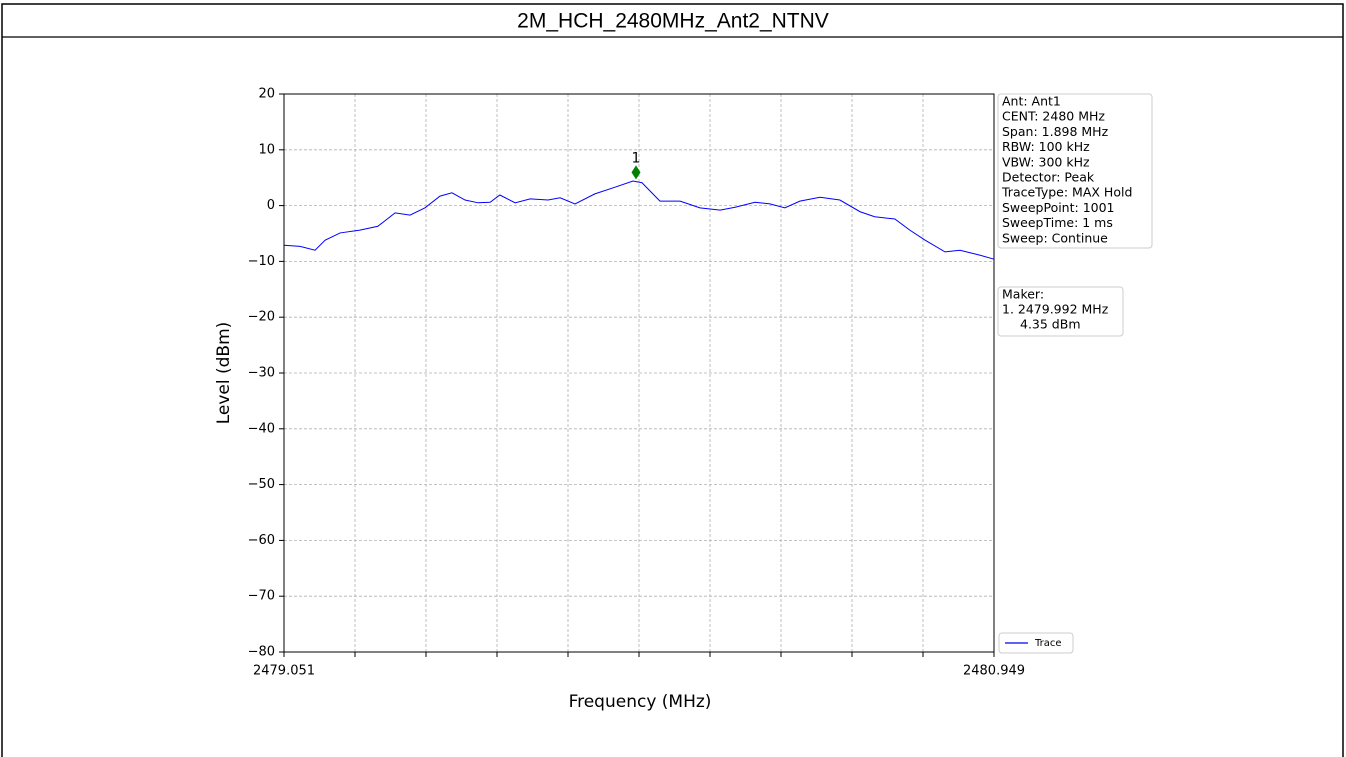 The width and height of the screenshot is (1346, 757). Describe the element at coordinates (261, 484) in the screenshot. I see `y-tick-label: −50` at that location.